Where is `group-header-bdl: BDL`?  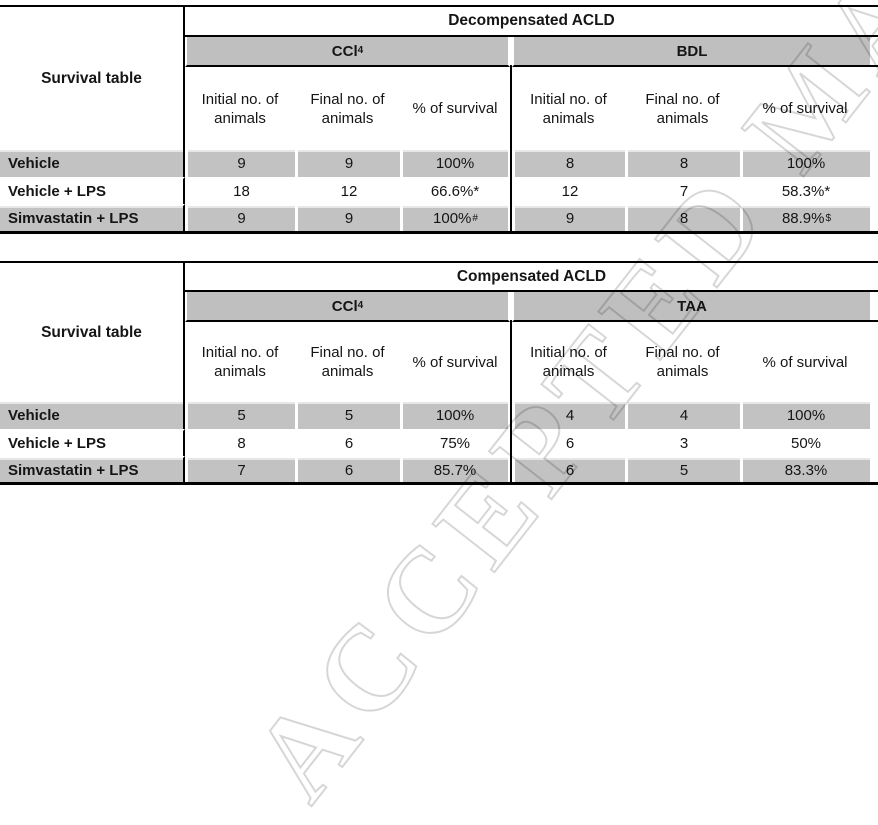
group-header-bdl: BDL is located at coordinates (691, 52).